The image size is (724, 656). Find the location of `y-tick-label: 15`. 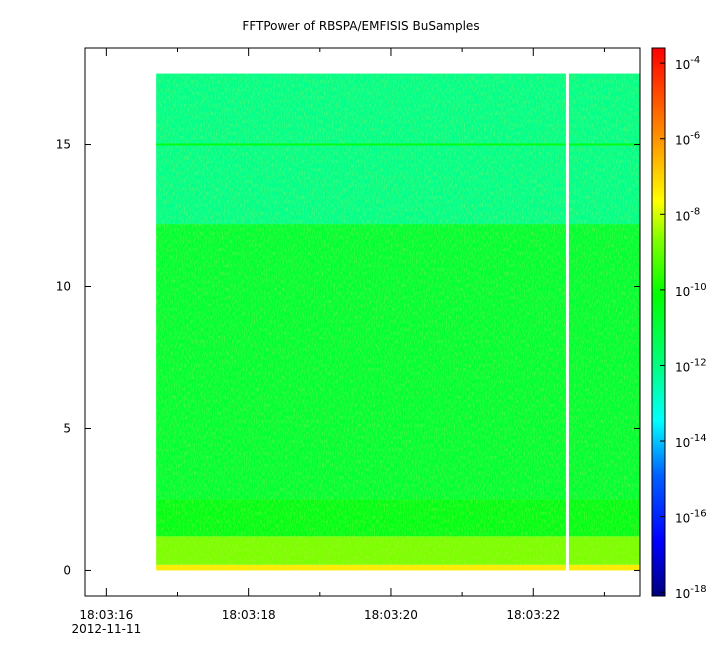

y-tick-label: 15 is located at coordinates (63, 145).